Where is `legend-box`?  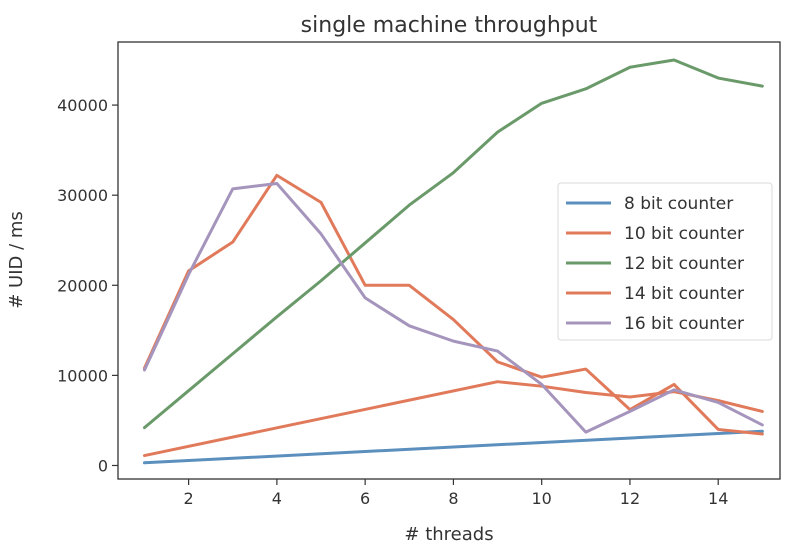
legend-box is located at coordinates (665, 261).